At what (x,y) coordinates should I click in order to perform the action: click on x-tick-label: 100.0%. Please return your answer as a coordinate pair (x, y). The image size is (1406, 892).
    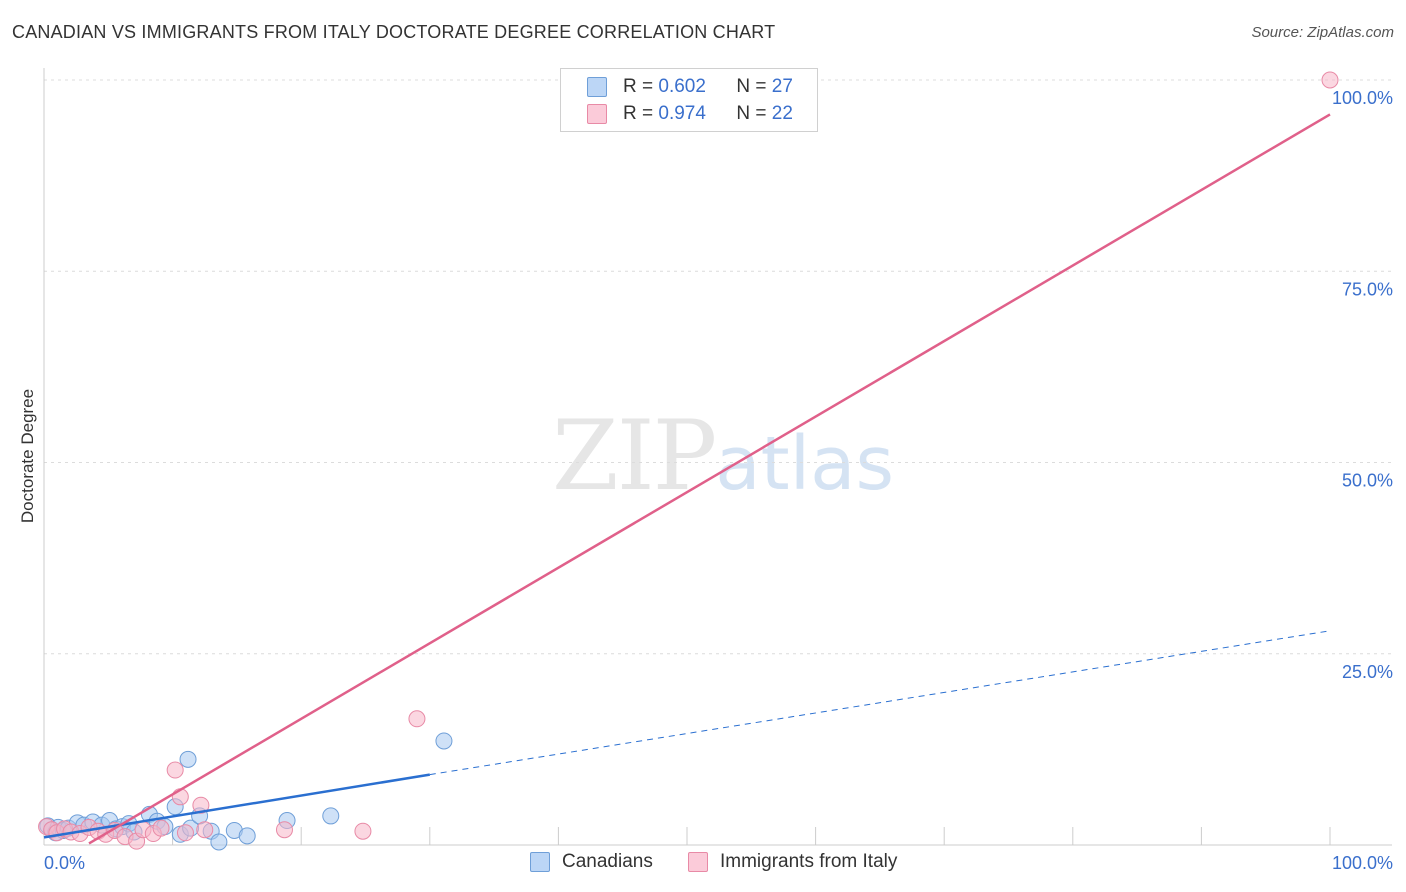
    Looking at the image, I should click on (1362, 863).